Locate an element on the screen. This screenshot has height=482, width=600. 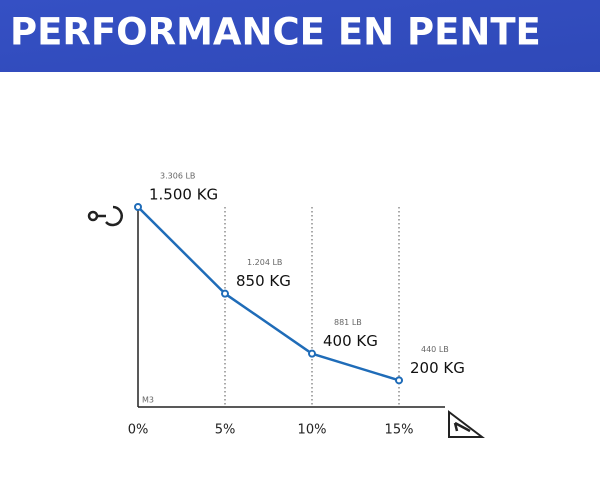
secondary-label: 440 LB is located at coordinates (435, 349).